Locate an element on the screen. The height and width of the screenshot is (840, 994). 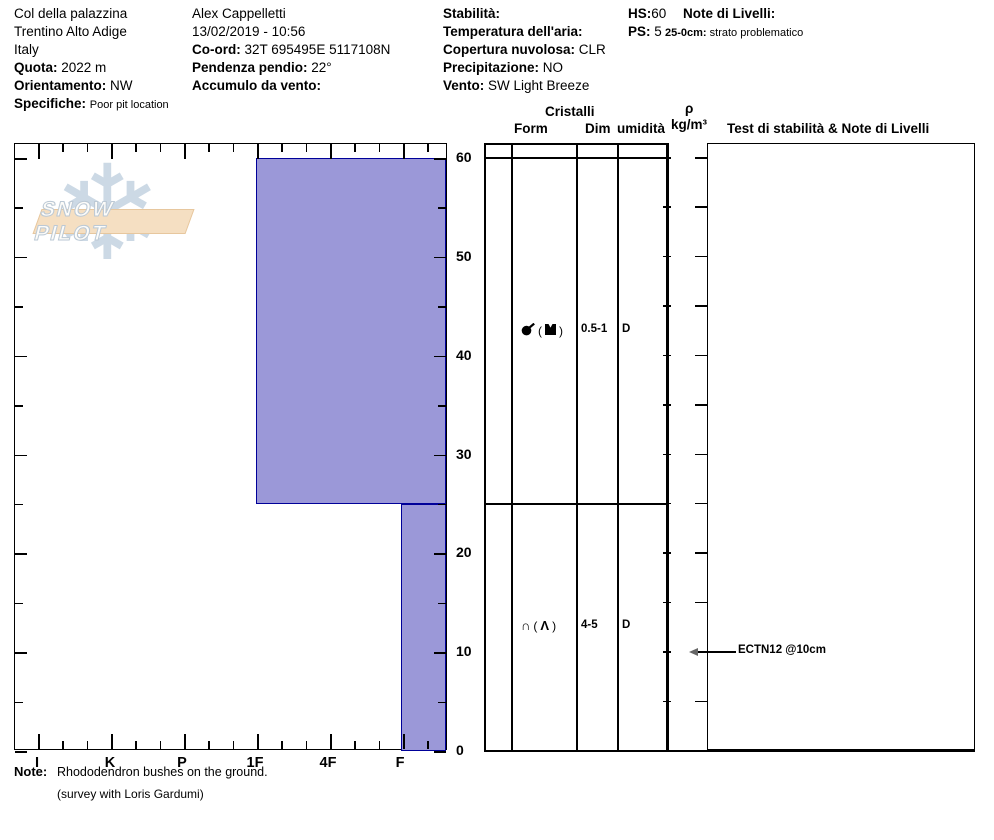
ps-label: PS: is located at coordinates (639, 31).